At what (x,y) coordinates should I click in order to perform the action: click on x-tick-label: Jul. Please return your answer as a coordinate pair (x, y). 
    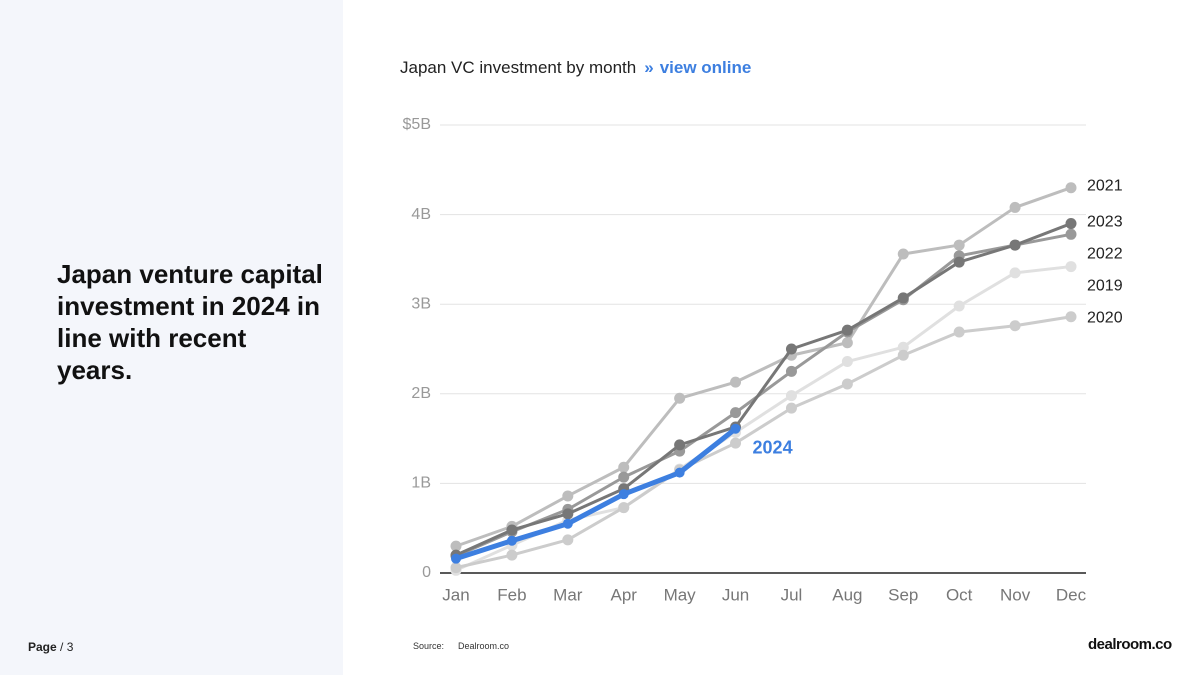
    Looking at the image, I should click on (792, 594).